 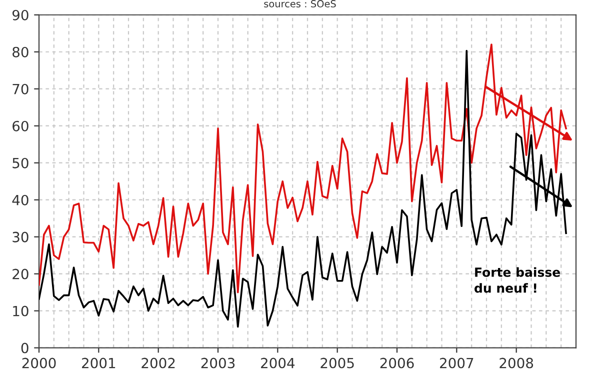 What do you see at coordinates (337, 363) in the screenshot?
I see `x-tick-label: 2005` at bounding box center [337, 363].